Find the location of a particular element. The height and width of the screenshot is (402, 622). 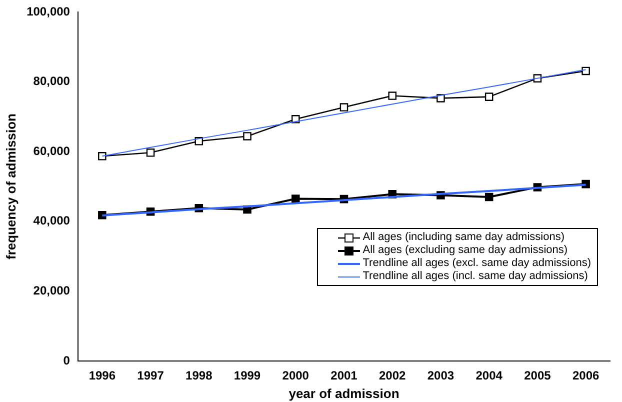

x-tick-label: 2000 is located at coordinates (296, 375).